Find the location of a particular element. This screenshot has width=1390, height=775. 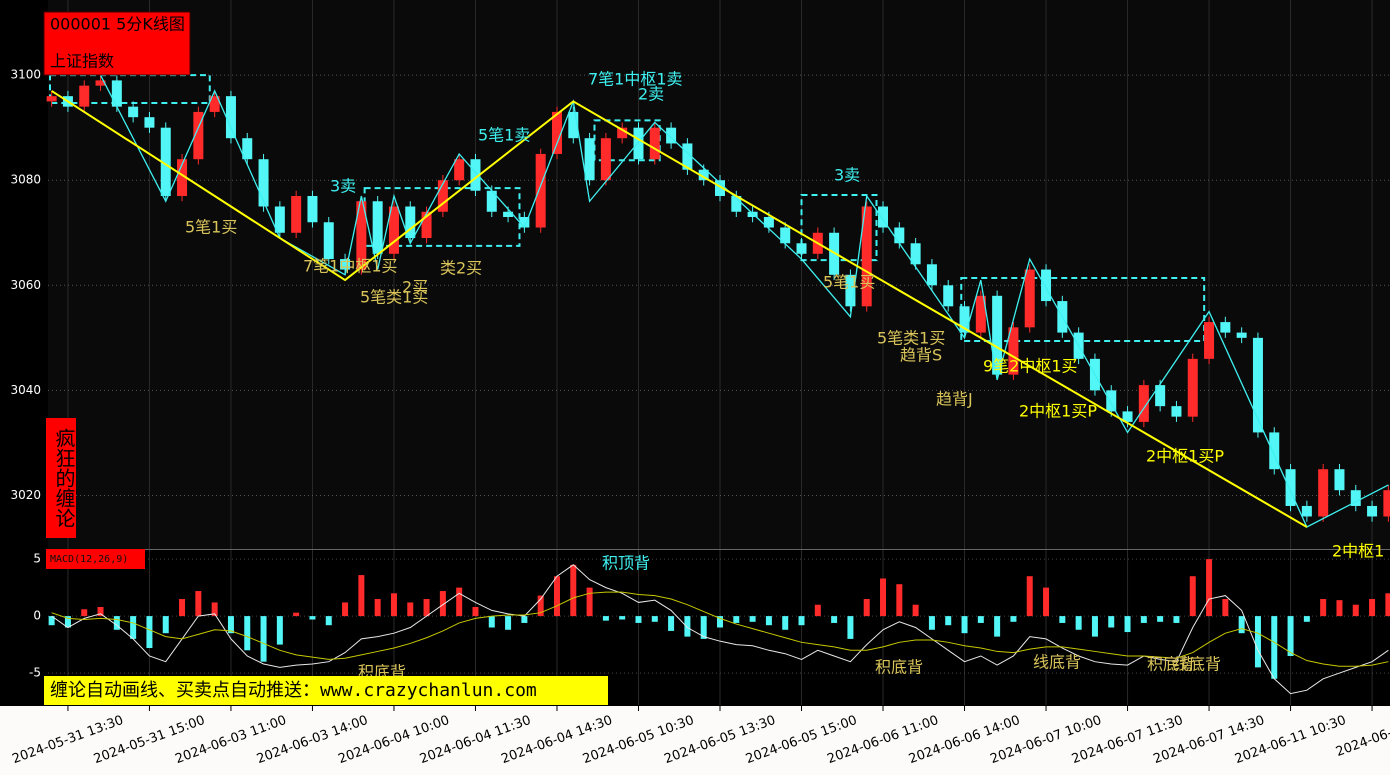

annotation: 7笔1中枢1卖 is located at coordinates (635, 79).